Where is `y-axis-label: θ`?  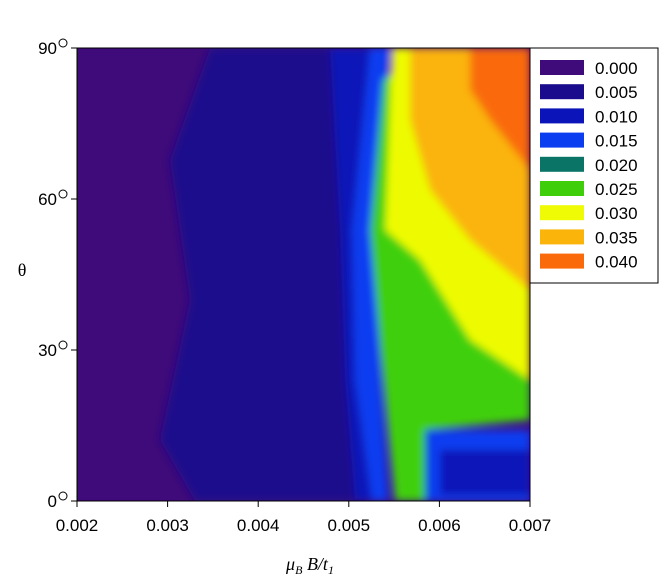
y-axis-label: θ is located at coordinates (22, 270).